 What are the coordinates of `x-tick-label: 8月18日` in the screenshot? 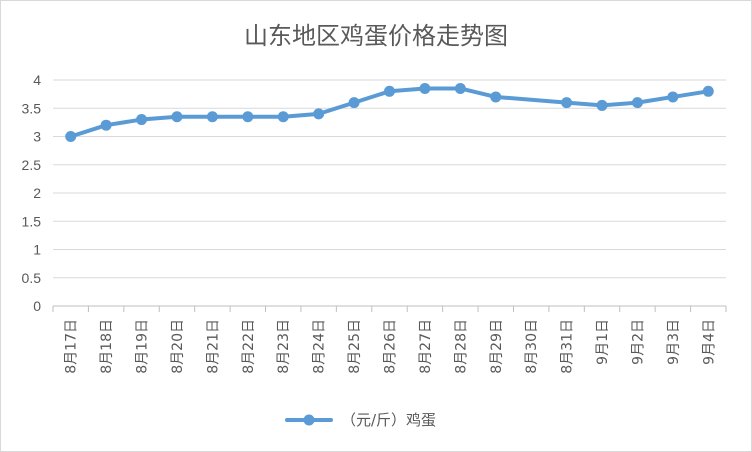 It's located at (107, 346).